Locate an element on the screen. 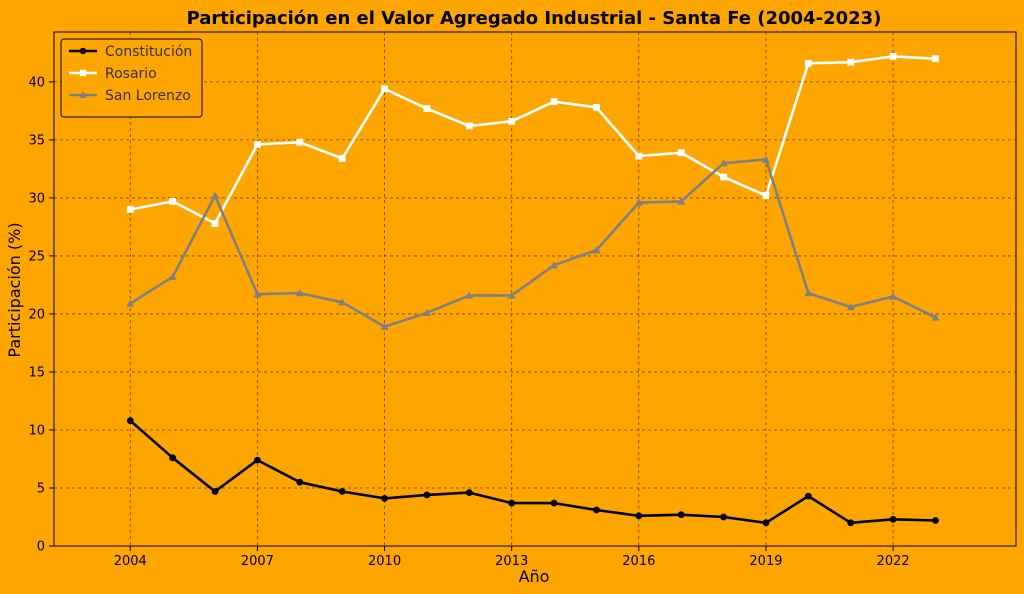  legend-item: Rosario is located at coordinates (113, 74).